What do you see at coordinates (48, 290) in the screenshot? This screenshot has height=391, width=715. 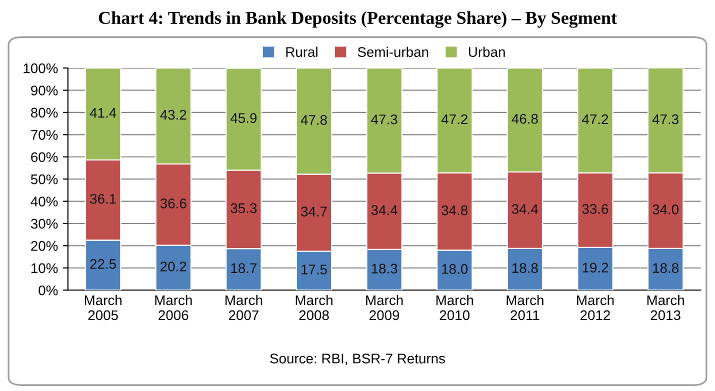 I see `y-tick-label: 0%` at bounding box center [48, 290].